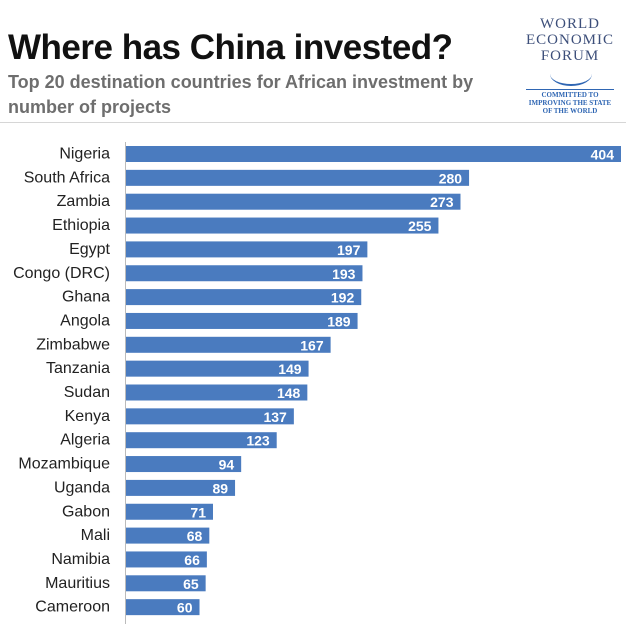  I want to click on data-label: 60, so click(185, 608).